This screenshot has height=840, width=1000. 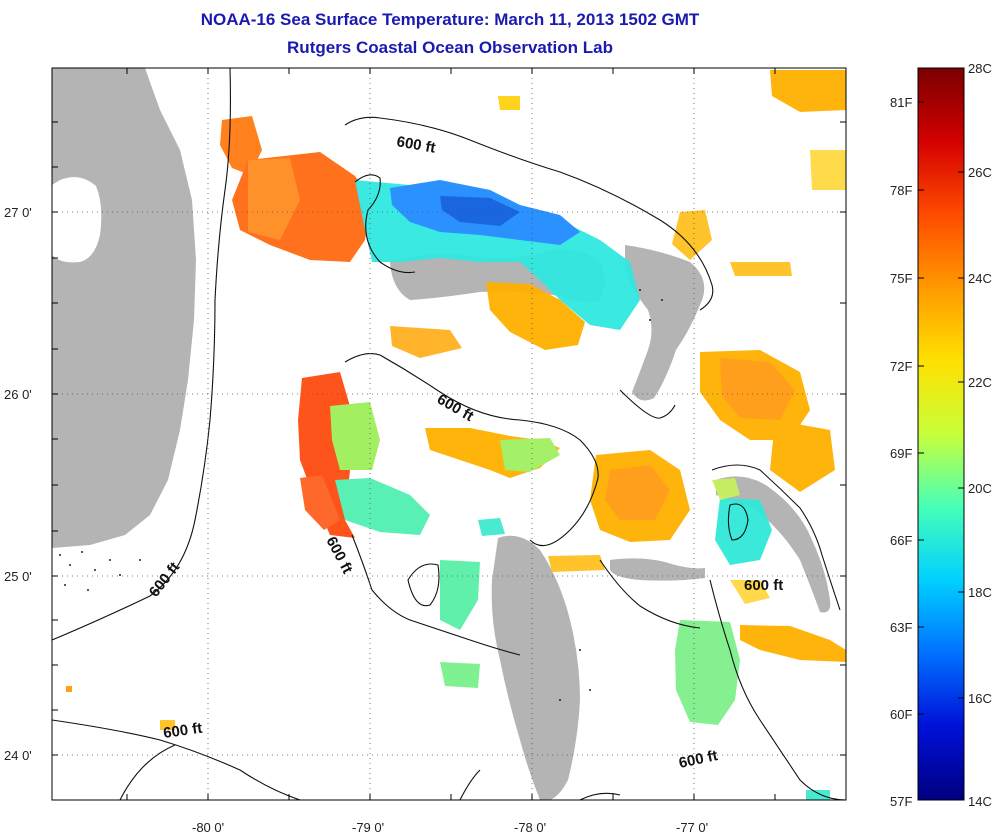 What do you see at coordinates (77, 220) in the screenshot?
I see `lake-okeechobee` at bounding box center [77, 220].